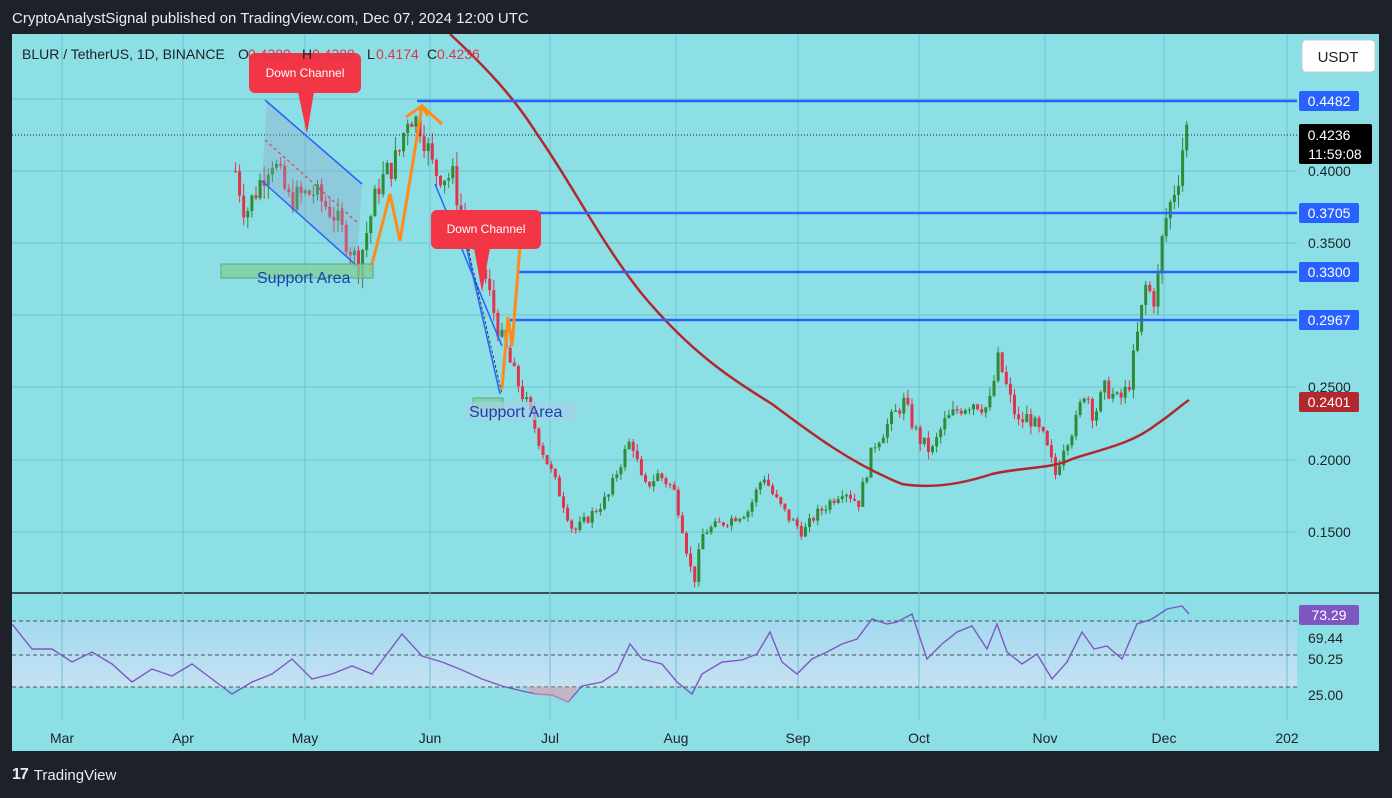 The height and width of the screenshot is (798, 1392). I want to click on rsi-band, so click(654, 654).